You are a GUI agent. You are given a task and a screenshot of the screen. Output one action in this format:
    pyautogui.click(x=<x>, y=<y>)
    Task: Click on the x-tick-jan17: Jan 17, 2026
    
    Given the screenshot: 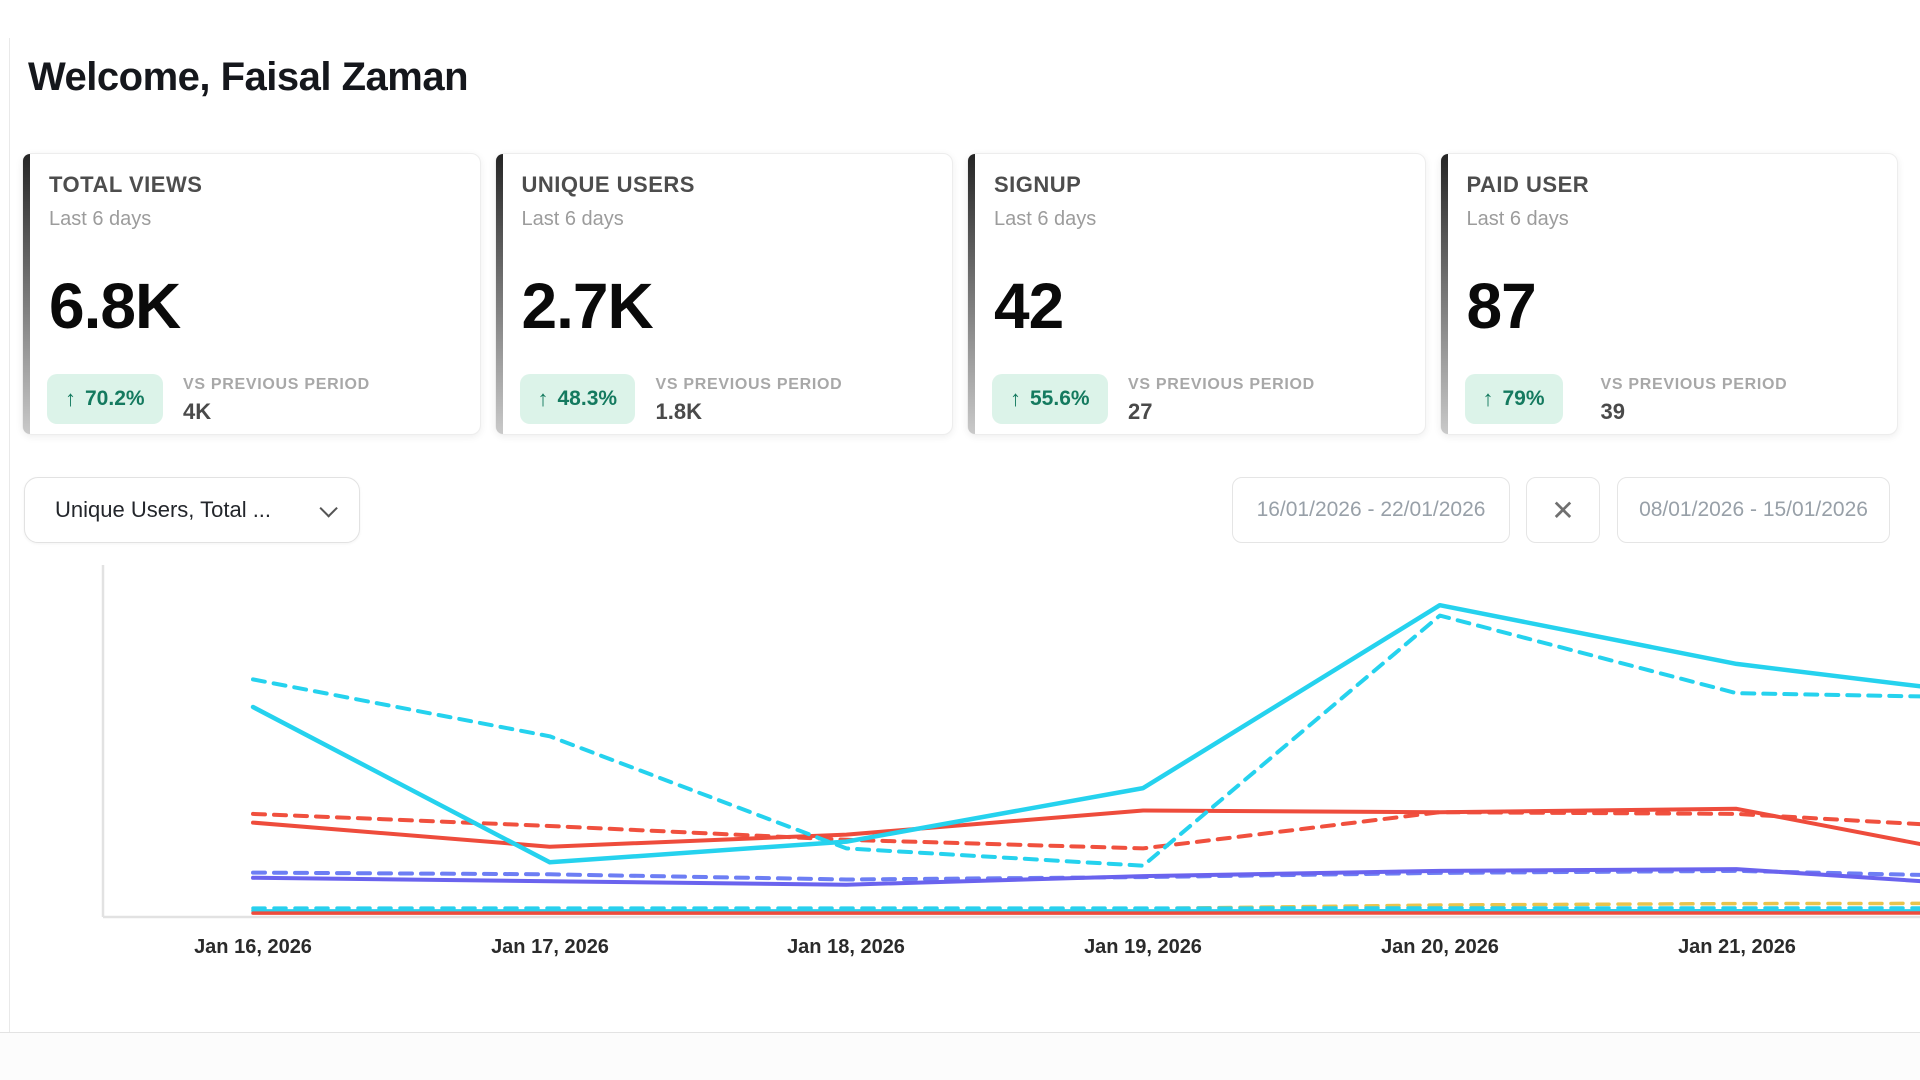 What is the action you would take?
    pyautogui.click(x=550, y=947)
    